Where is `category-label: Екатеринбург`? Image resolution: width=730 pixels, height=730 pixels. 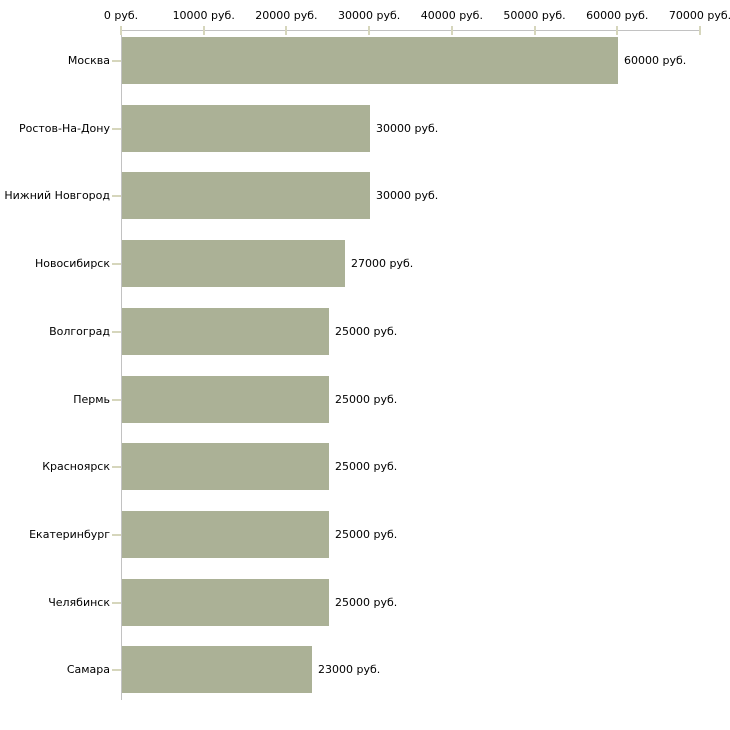
category-label: Екатеринбург is located at coordinates (69, 534).